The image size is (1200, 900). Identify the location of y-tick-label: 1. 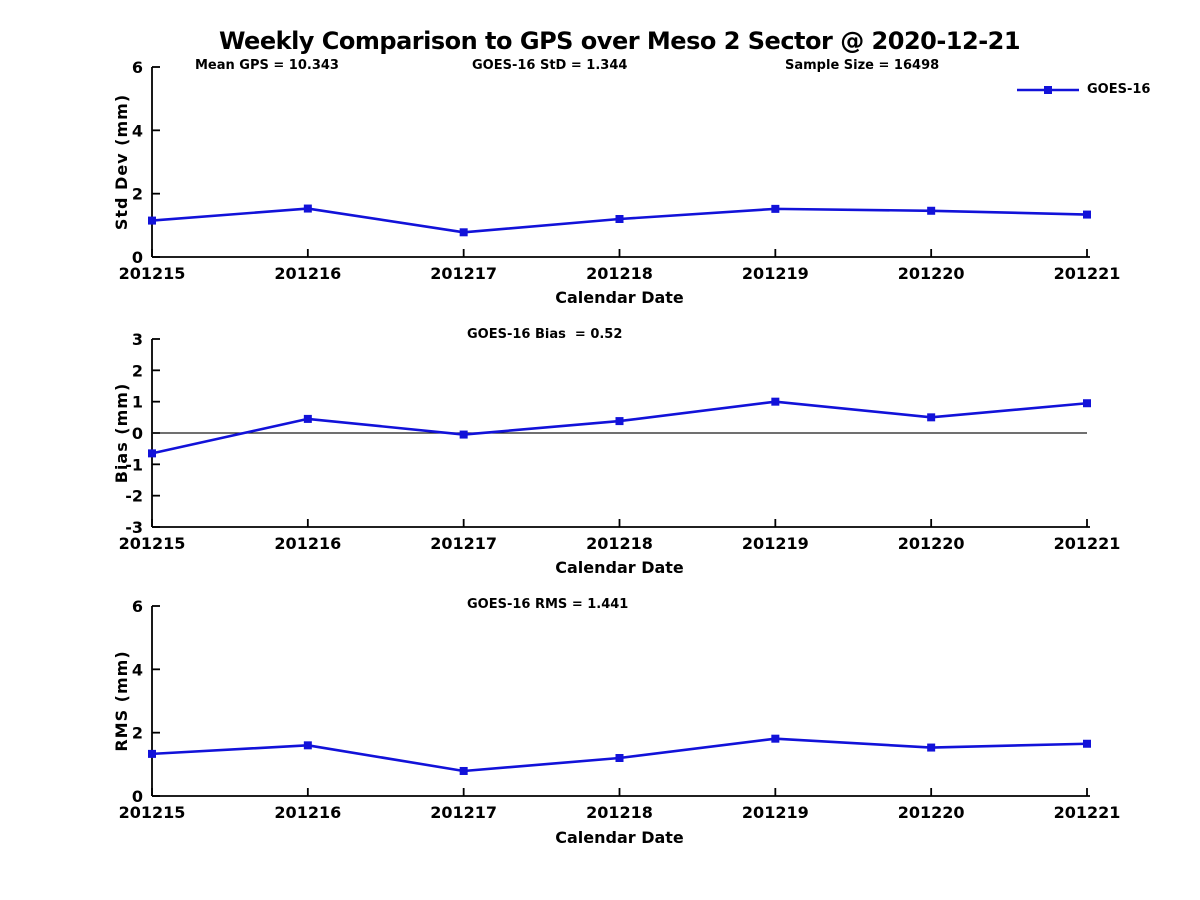
(137, 402).